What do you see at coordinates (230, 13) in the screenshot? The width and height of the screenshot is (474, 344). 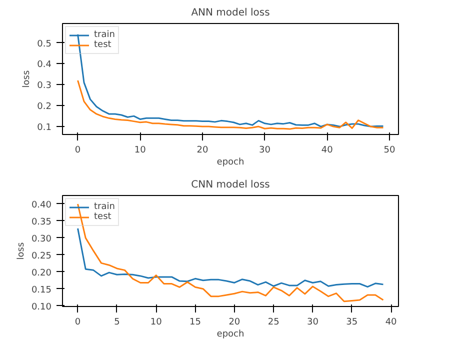 I see `chart-title: ANN model loss` at bounding box center [230, 13].